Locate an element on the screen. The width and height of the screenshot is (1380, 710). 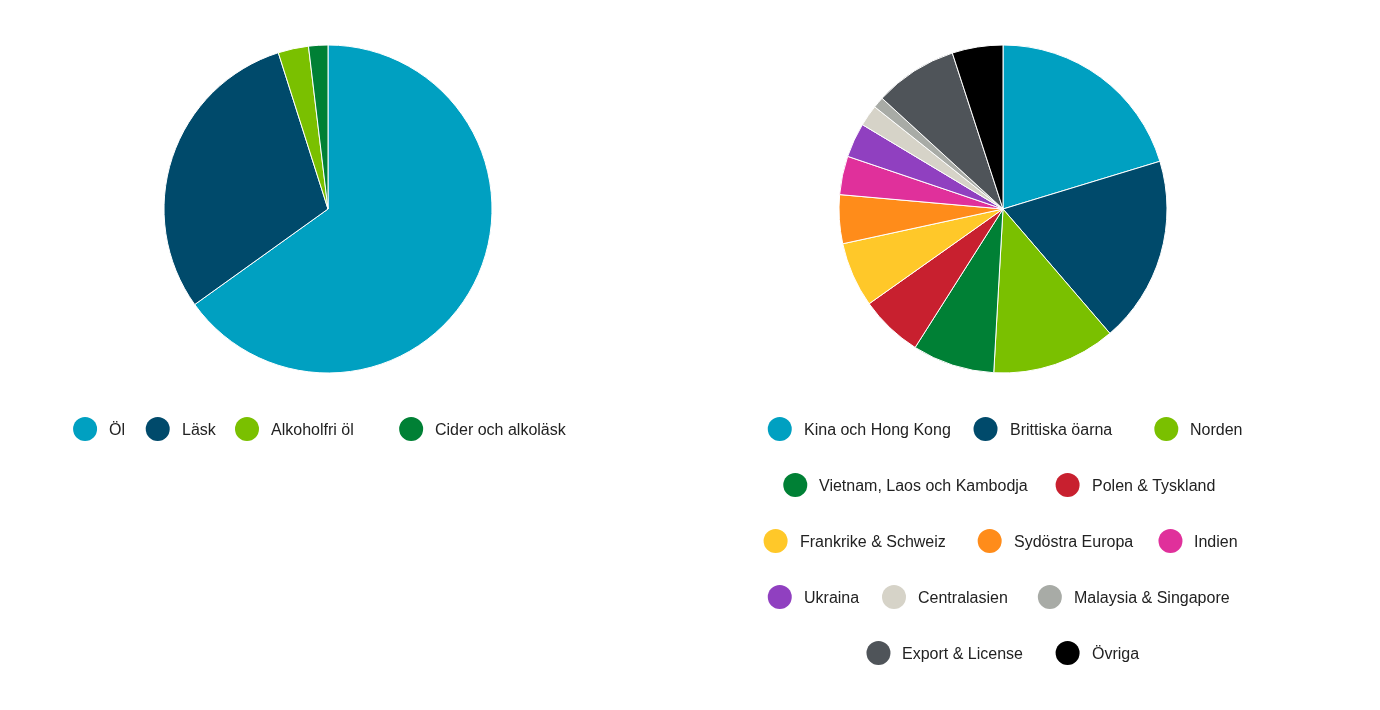
legend-label: Vietnam, Laos och Kambodja is located at coordinates (923, 485).